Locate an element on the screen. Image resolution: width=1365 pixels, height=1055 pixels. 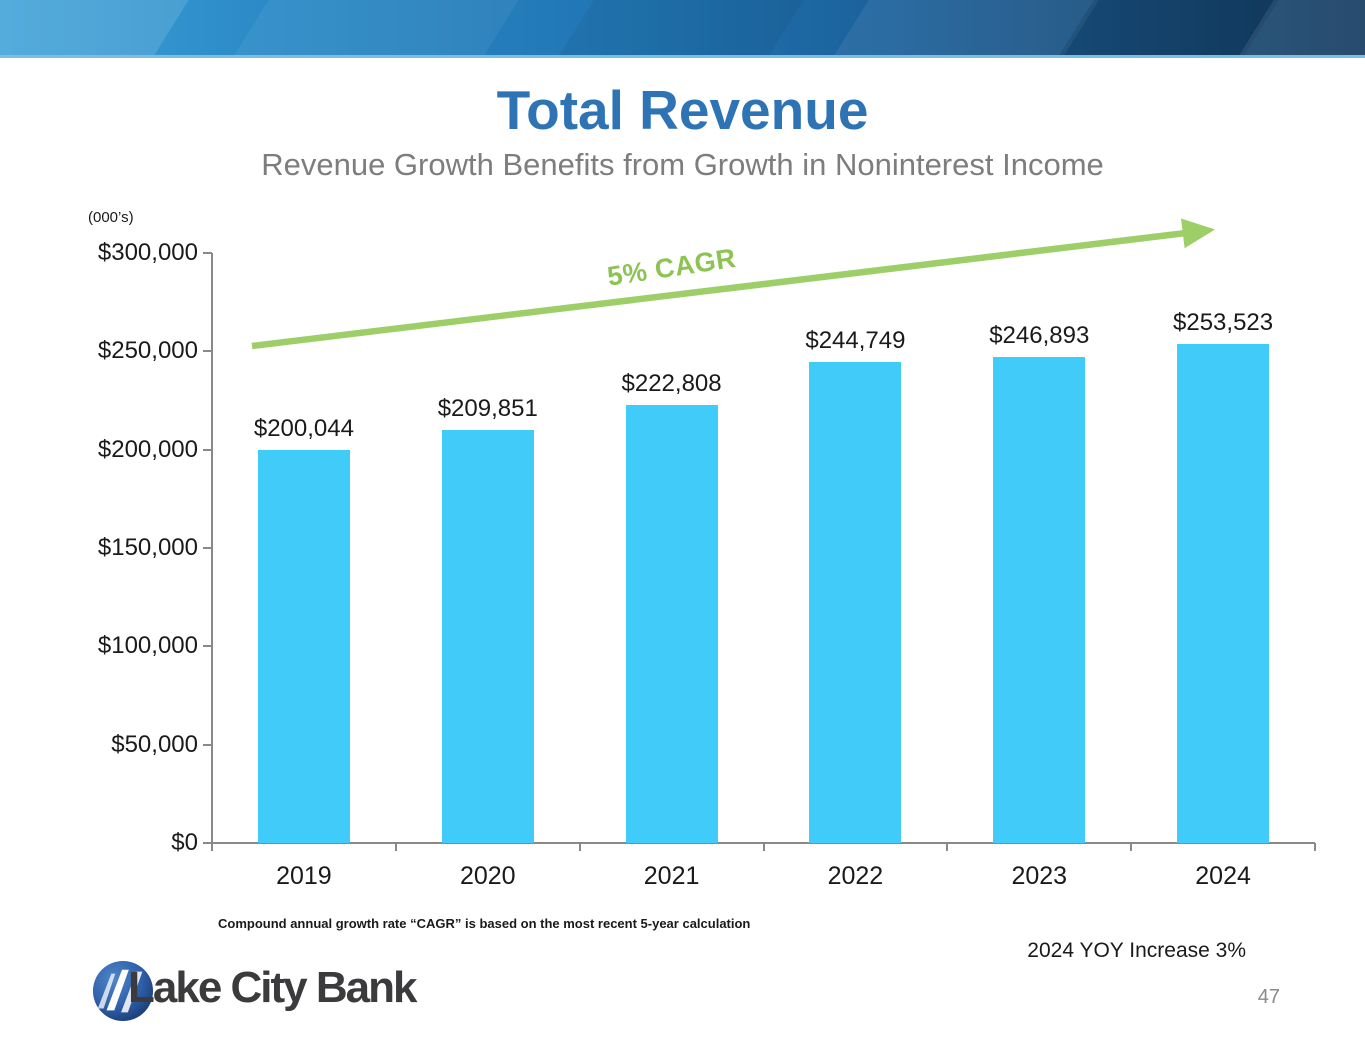
banner-underline is located at coordinates (682, 56).